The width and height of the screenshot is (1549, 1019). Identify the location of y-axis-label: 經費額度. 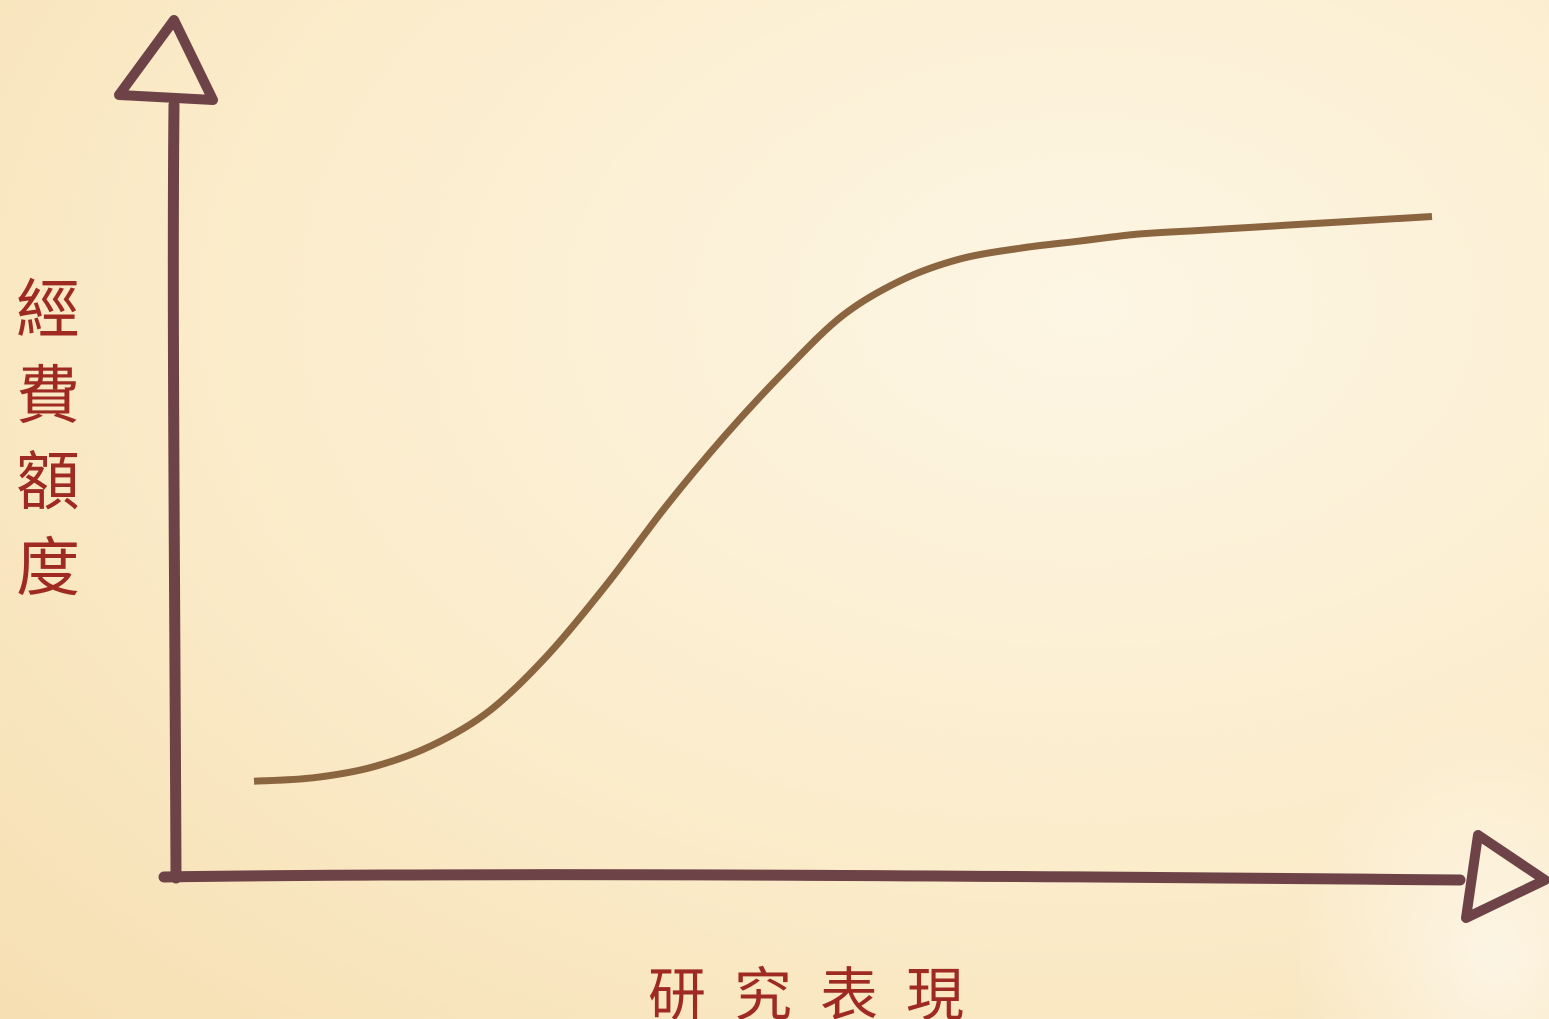
(48, 440).